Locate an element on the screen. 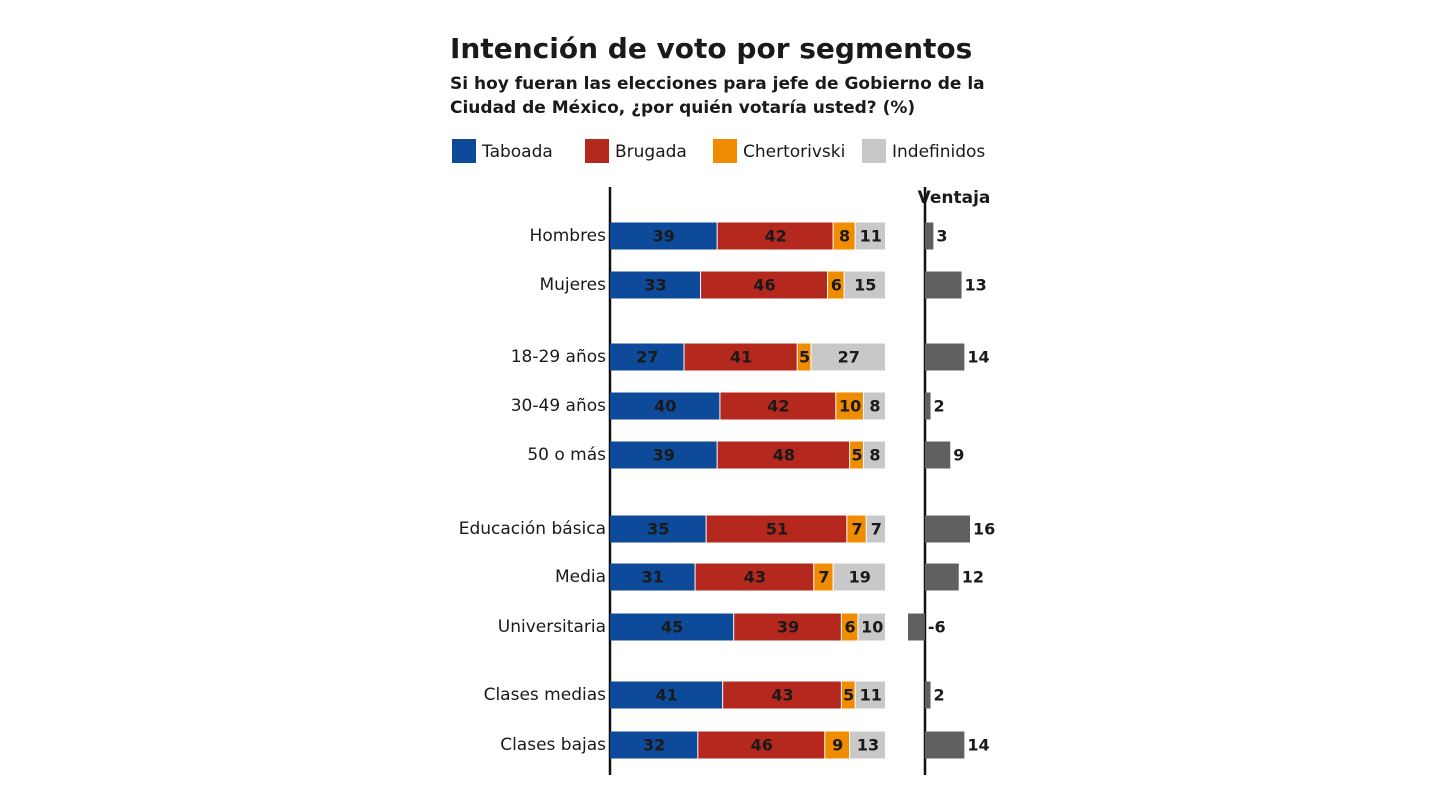  value-label: 9 is located at coordinates (837, 745).